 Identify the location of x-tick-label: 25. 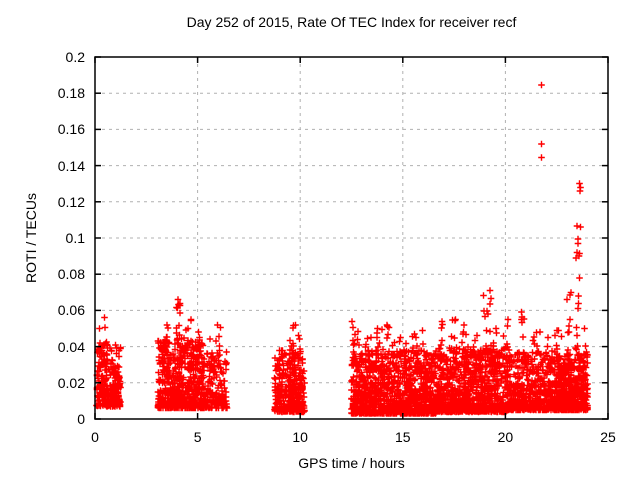
(608, 437).